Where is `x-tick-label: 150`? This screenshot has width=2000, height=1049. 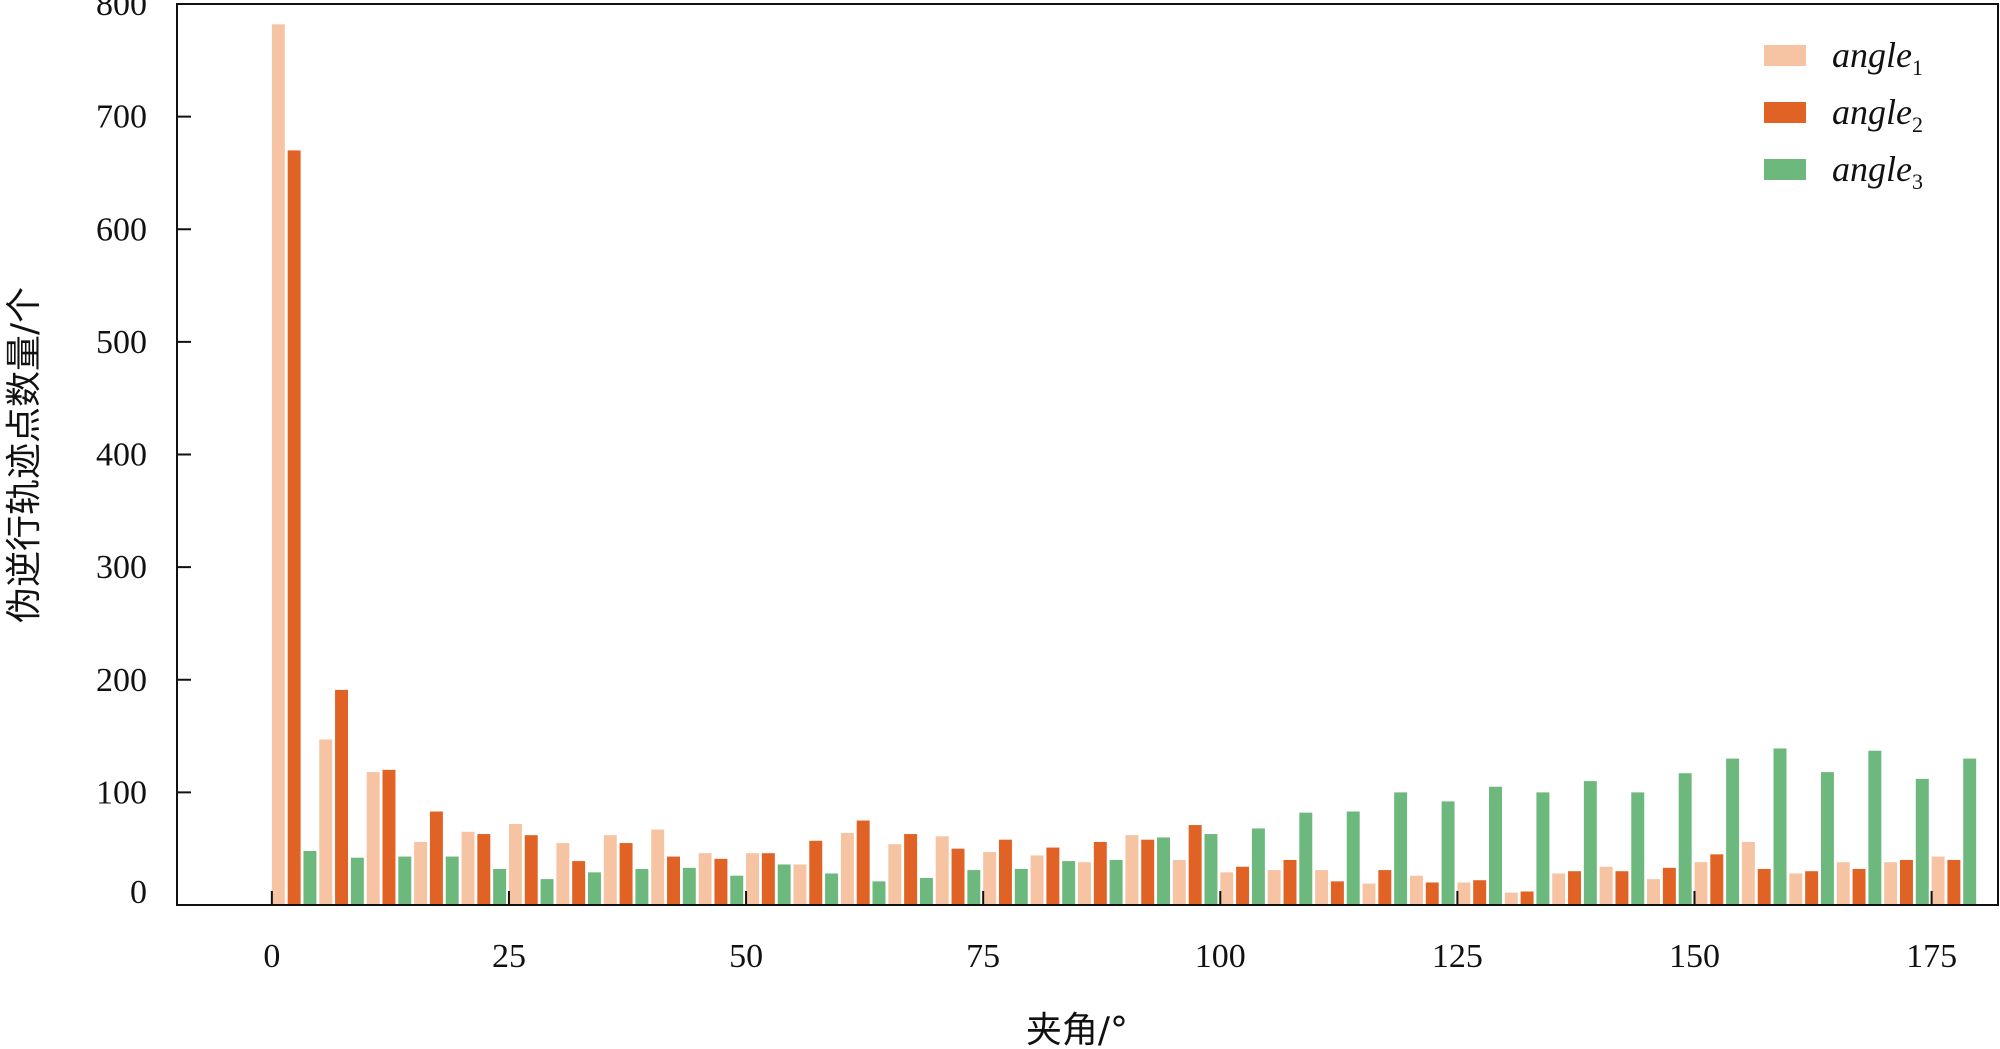
x-tick-label: 150 is located at coordinates (1694, 956).